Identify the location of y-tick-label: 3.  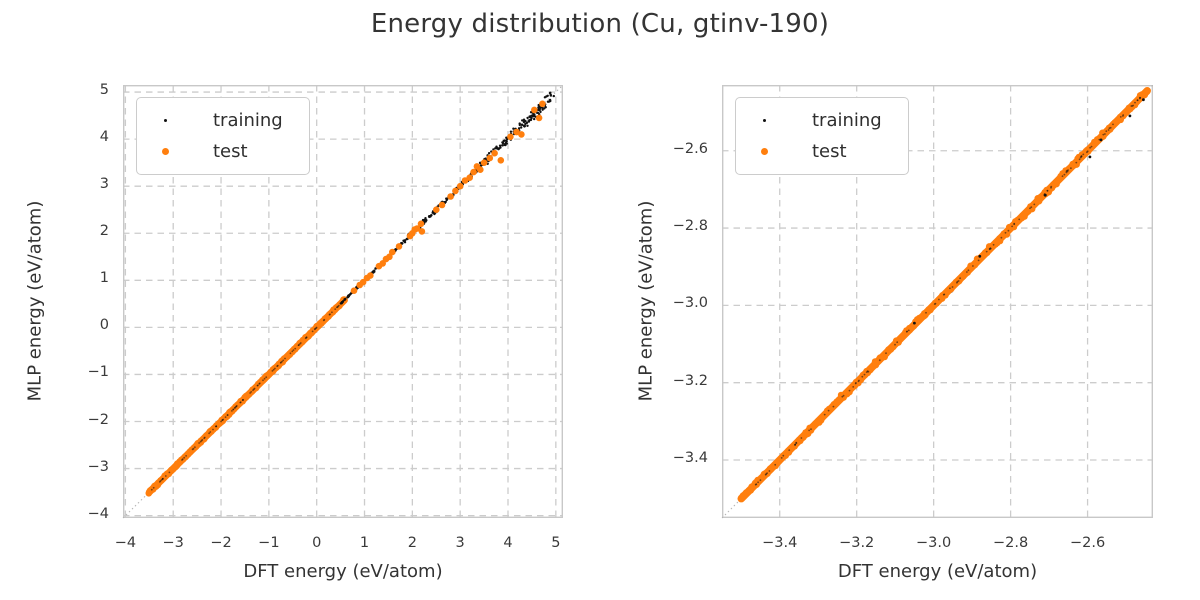
(104, 184).